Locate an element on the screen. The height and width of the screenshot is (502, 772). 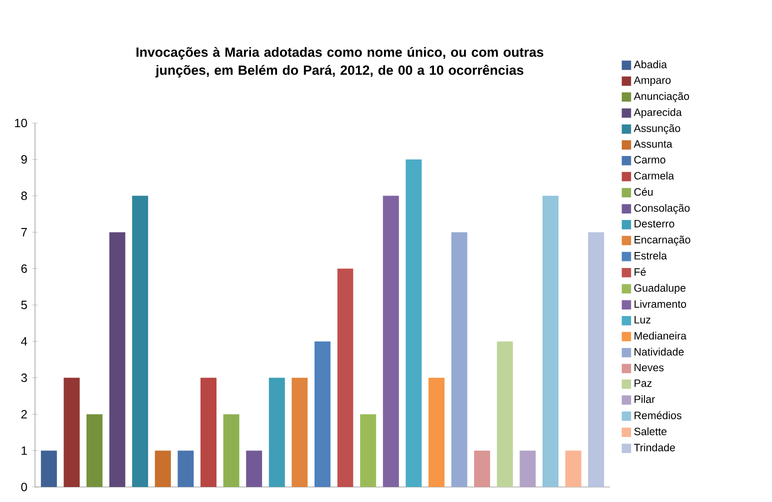
y-tick-label: 5 is located at coordinates (24, 305).